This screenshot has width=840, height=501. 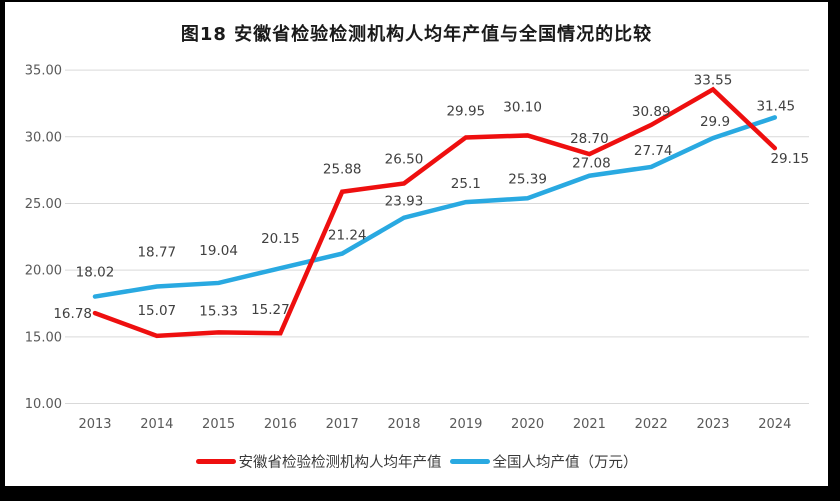 I want to click on x-axis-tick-label: 2021, so click(x=589, y=424).